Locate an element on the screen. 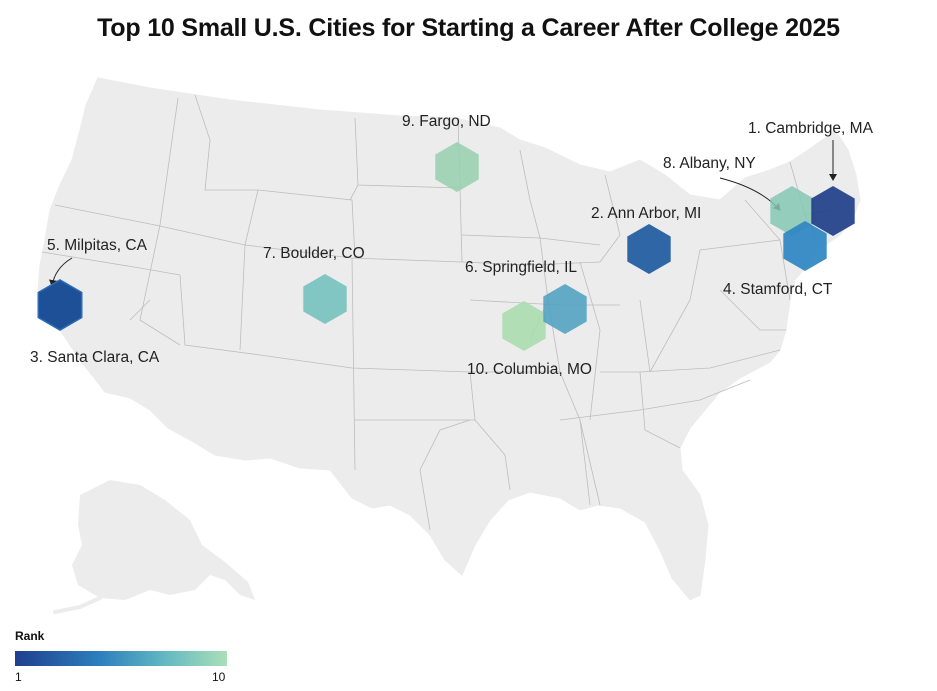 The height and width of the screenshot is (691, 937). city-label-rank-9: 9. Fargo, ND is located at coordinates (446, 121).